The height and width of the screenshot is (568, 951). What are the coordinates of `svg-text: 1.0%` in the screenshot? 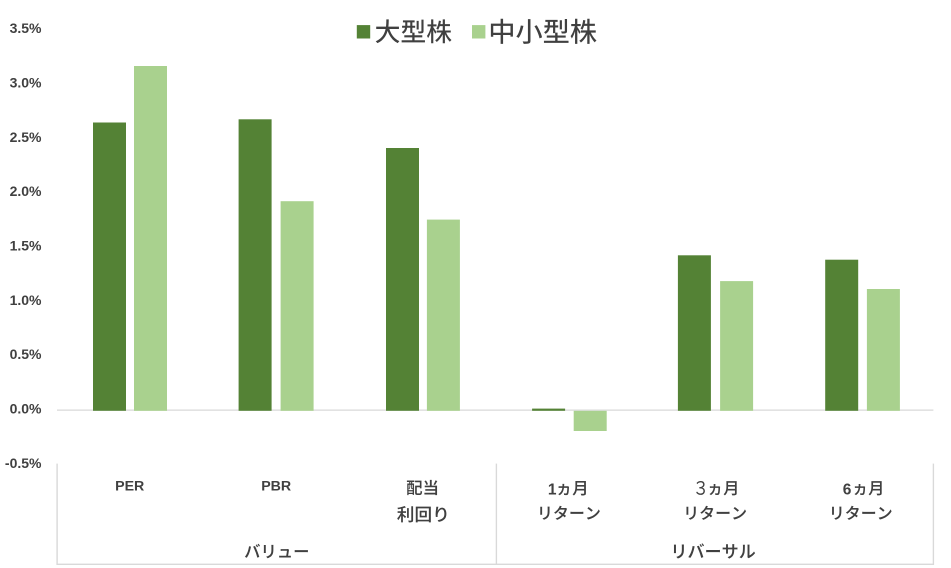 It's located at (26, 300).